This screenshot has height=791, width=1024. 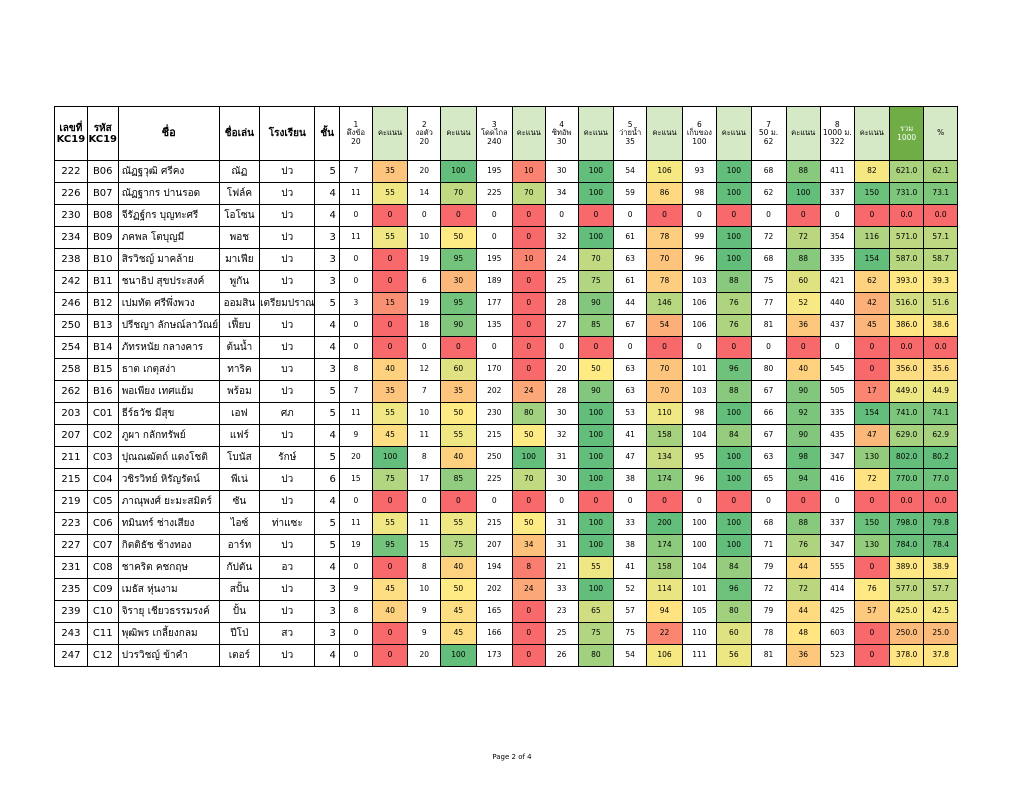 I want to click on cell-raw-7: 67, so click(x=768, y=391).